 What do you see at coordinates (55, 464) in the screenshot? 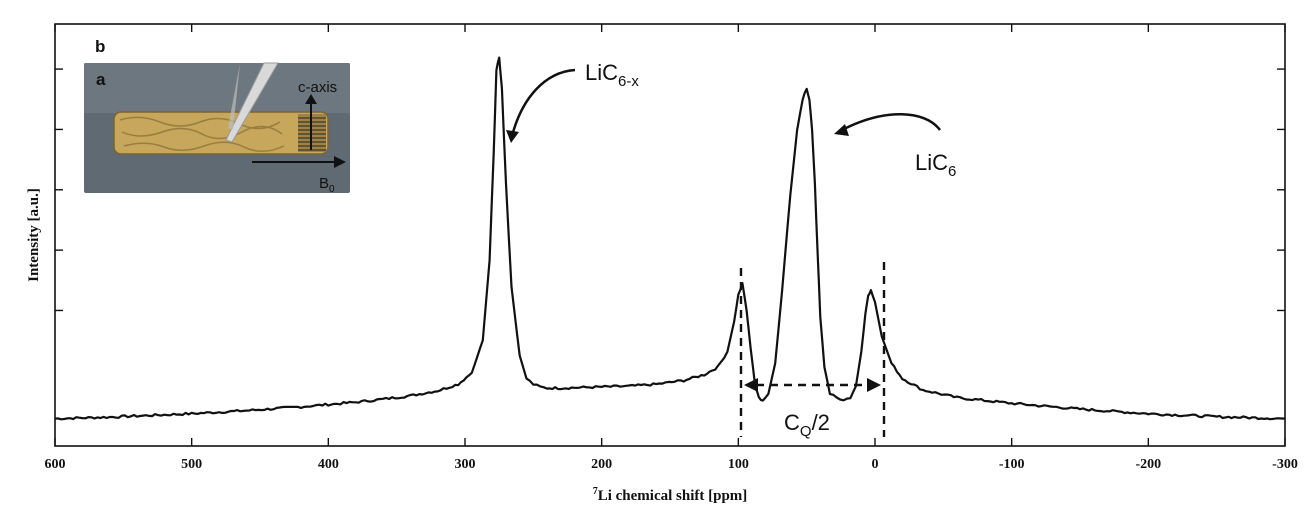
I see `x-tick-label: 600` at bounding box center [55, 464].